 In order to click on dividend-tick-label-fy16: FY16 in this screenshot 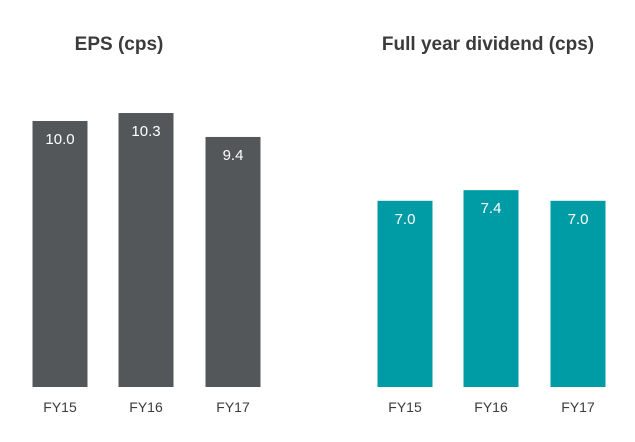, I will do `click(491, 407)`.